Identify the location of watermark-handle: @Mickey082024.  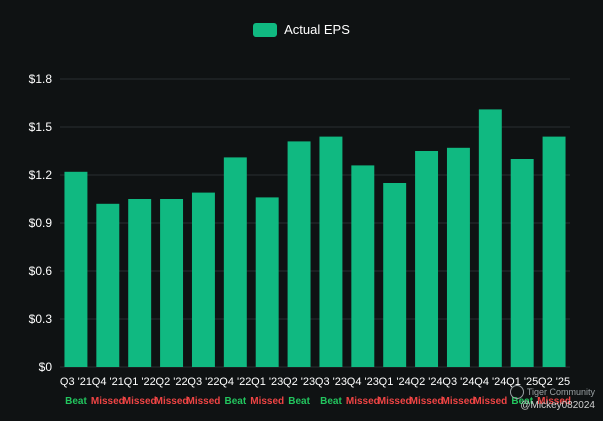
(557, 405).